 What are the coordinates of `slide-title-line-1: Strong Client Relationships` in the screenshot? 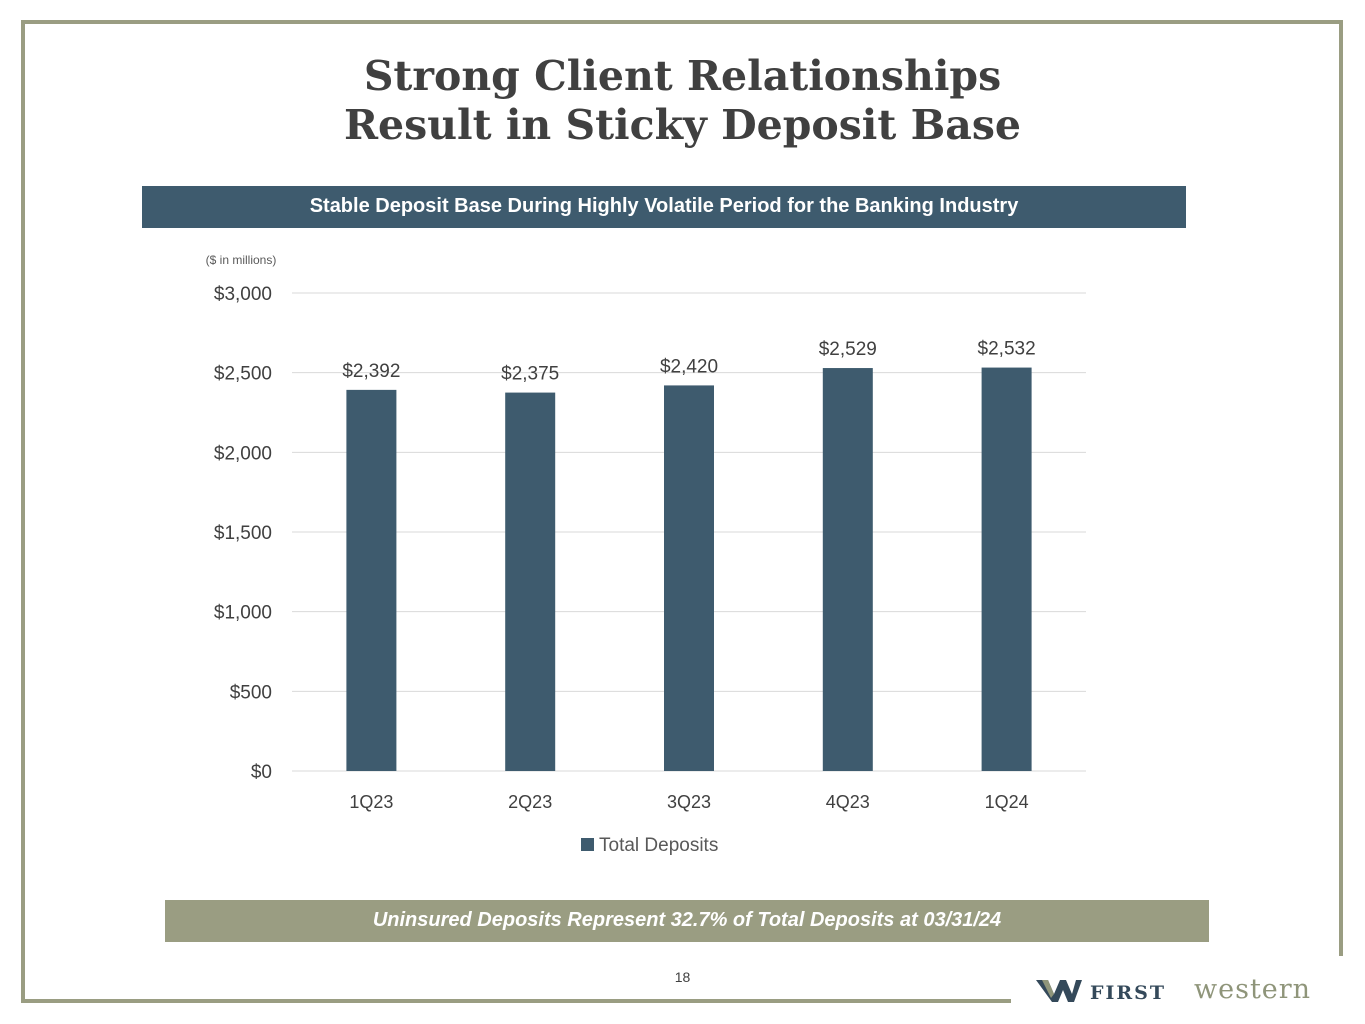 It's located at (682, 76).